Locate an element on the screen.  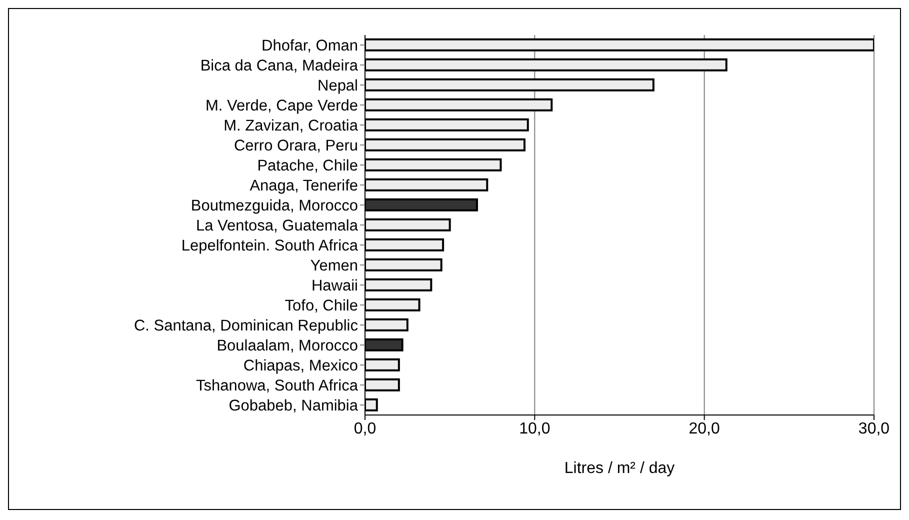
y-tick-label: Patache, Chile is located at coordinates (307, 166).